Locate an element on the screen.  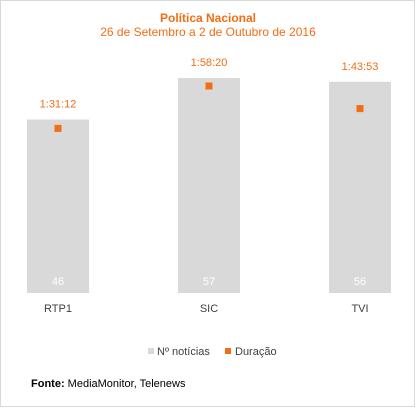
bar-value-label: 56 is located at coordinates (360, 282).